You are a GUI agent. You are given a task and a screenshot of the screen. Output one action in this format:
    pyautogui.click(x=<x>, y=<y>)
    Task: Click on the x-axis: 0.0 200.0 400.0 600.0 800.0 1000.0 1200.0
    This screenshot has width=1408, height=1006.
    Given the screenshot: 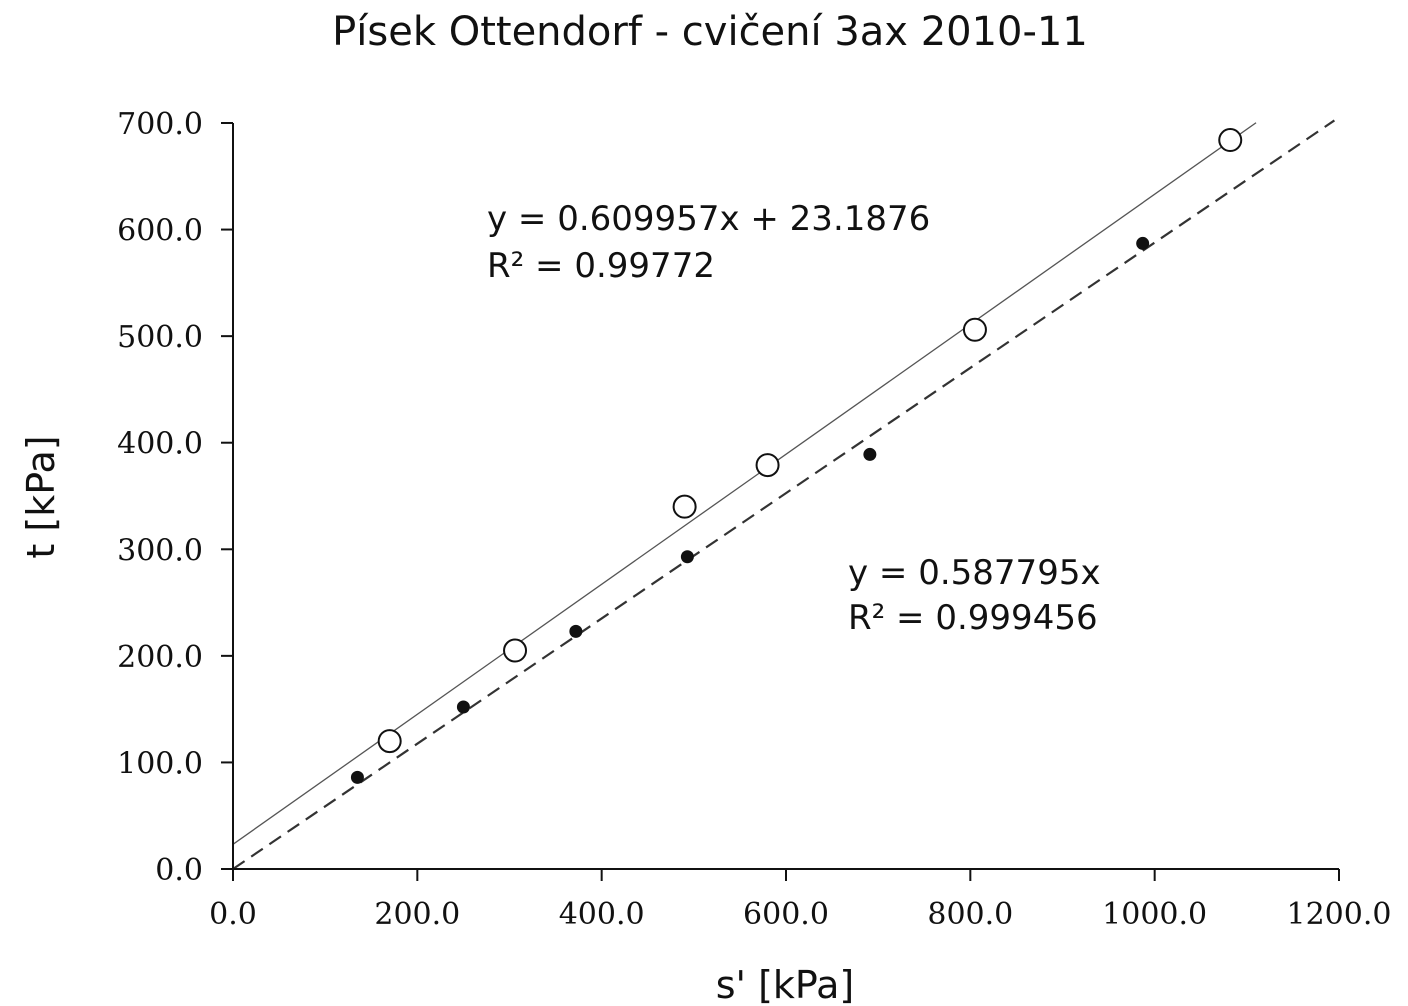 What is the action you would take?
    pyautogui.click(x=800, y=900)
    